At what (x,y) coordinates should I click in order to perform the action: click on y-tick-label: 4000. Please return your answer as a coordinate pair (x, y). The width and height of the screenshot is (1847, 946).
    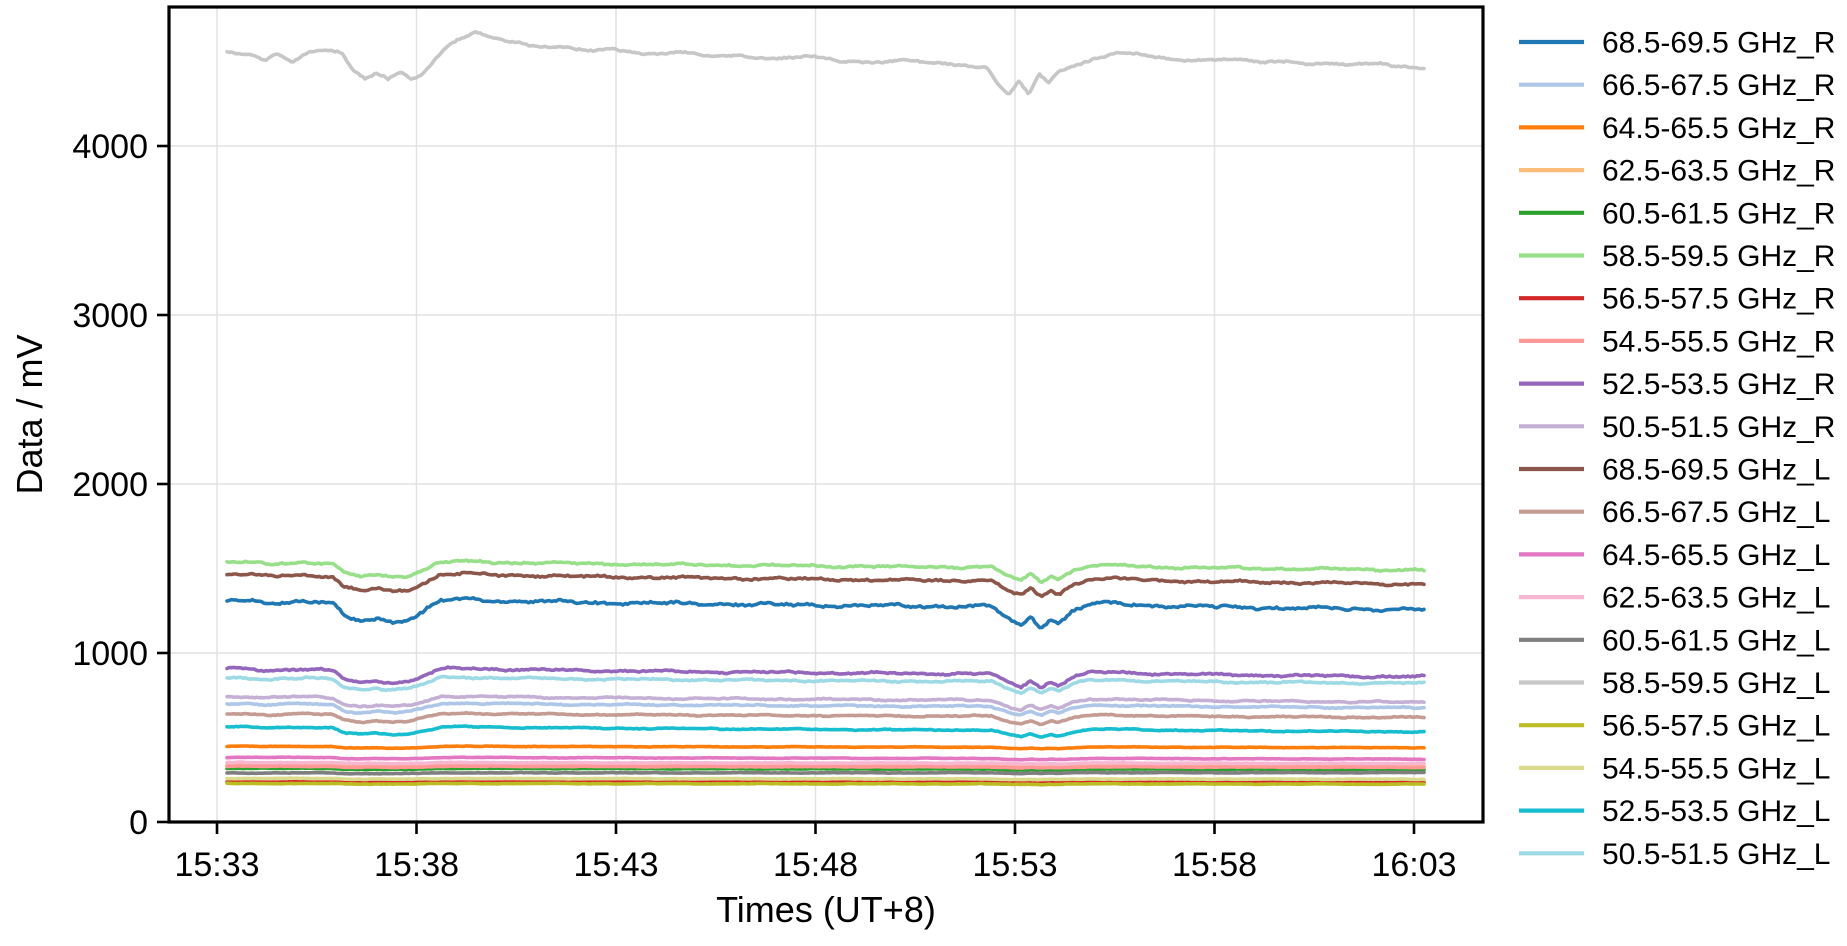
    Looking at the image, I should click on (110, 147).